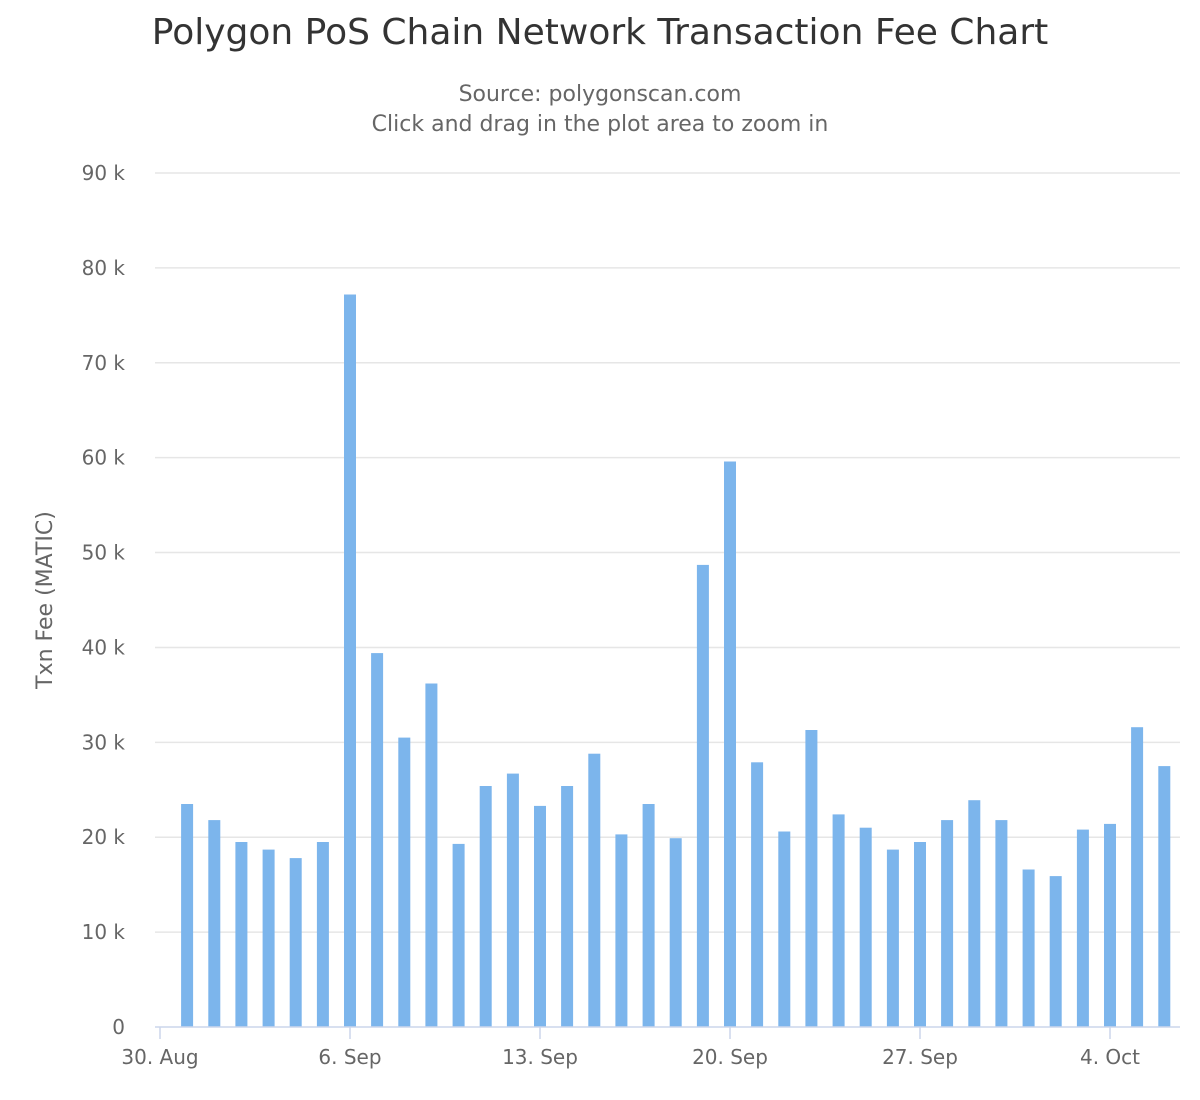  I want to click on y-tick-label: 30 k, so click(104, 742).